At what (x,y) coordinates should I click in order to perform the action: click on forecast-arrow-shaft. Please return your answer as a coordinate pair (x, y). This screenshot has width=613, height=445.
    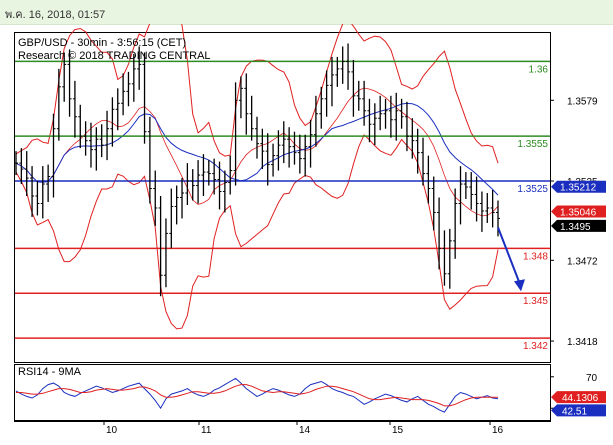
    Looking at the image, I should click on (509, 256).